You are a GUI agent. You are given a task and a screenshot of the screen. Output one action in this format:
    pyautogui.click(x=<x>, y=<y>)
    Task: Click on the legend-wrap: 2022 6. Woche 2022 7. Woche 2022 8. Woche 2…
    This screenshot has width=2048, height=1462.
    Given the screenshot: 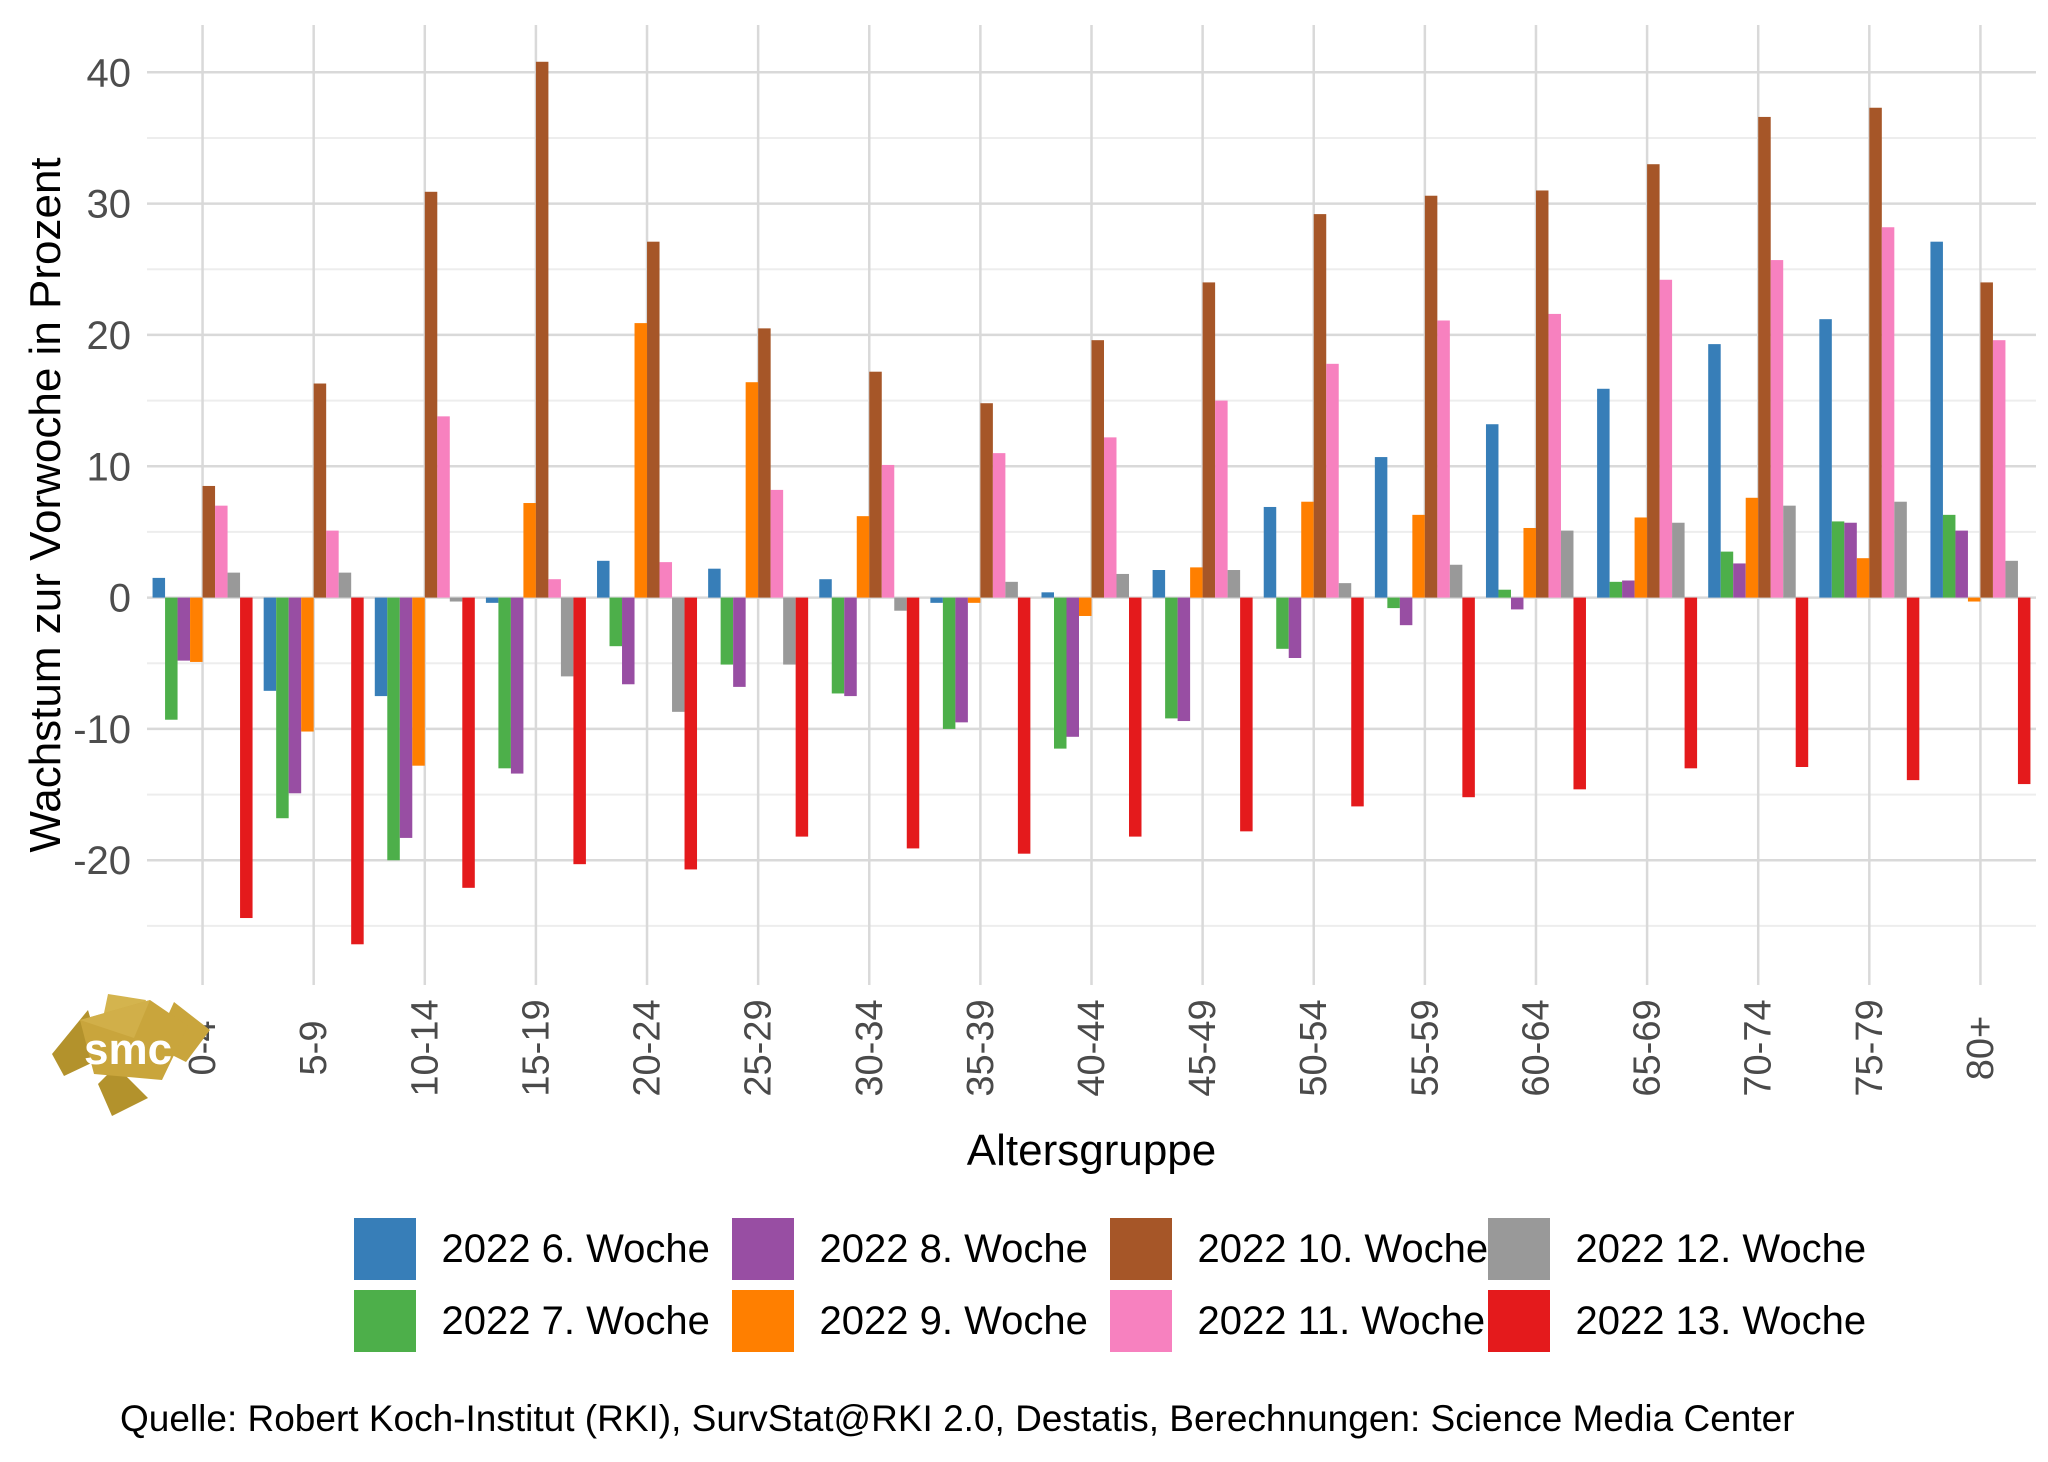 What is the action you would take?
    pyautogui.click(x=1091, y=1285)
    